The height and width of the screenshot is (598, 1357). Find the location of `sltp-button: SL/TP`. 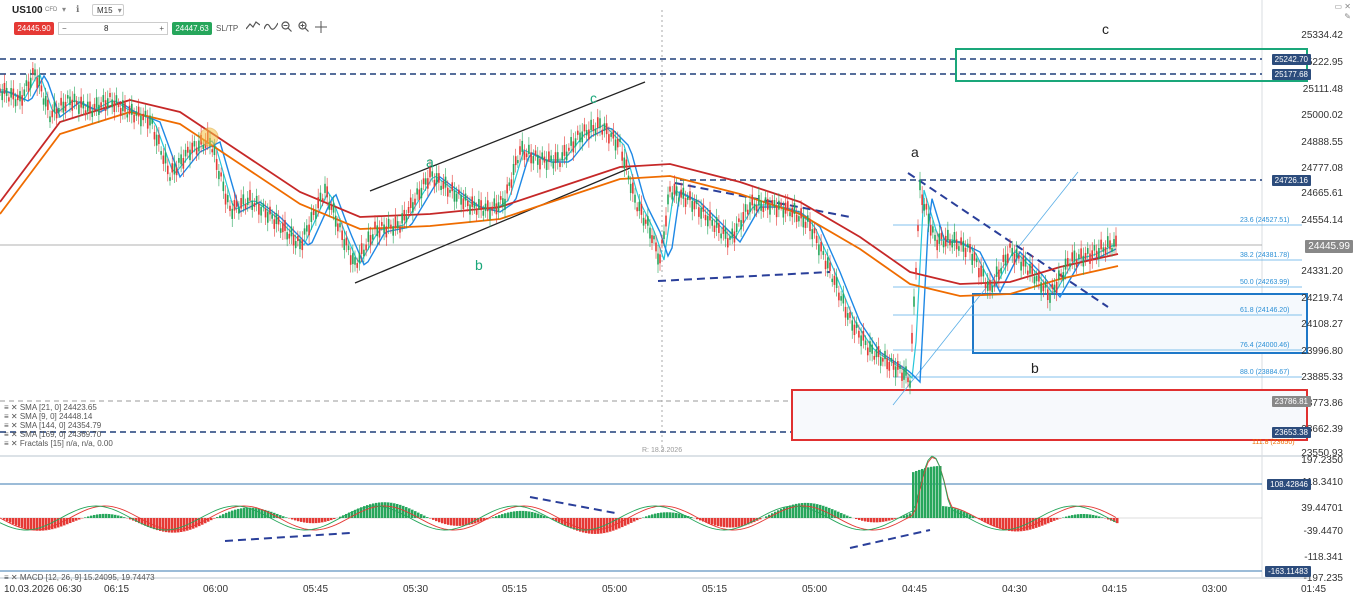

sltp-button: SL/TP is located at coordinates (227, 28).